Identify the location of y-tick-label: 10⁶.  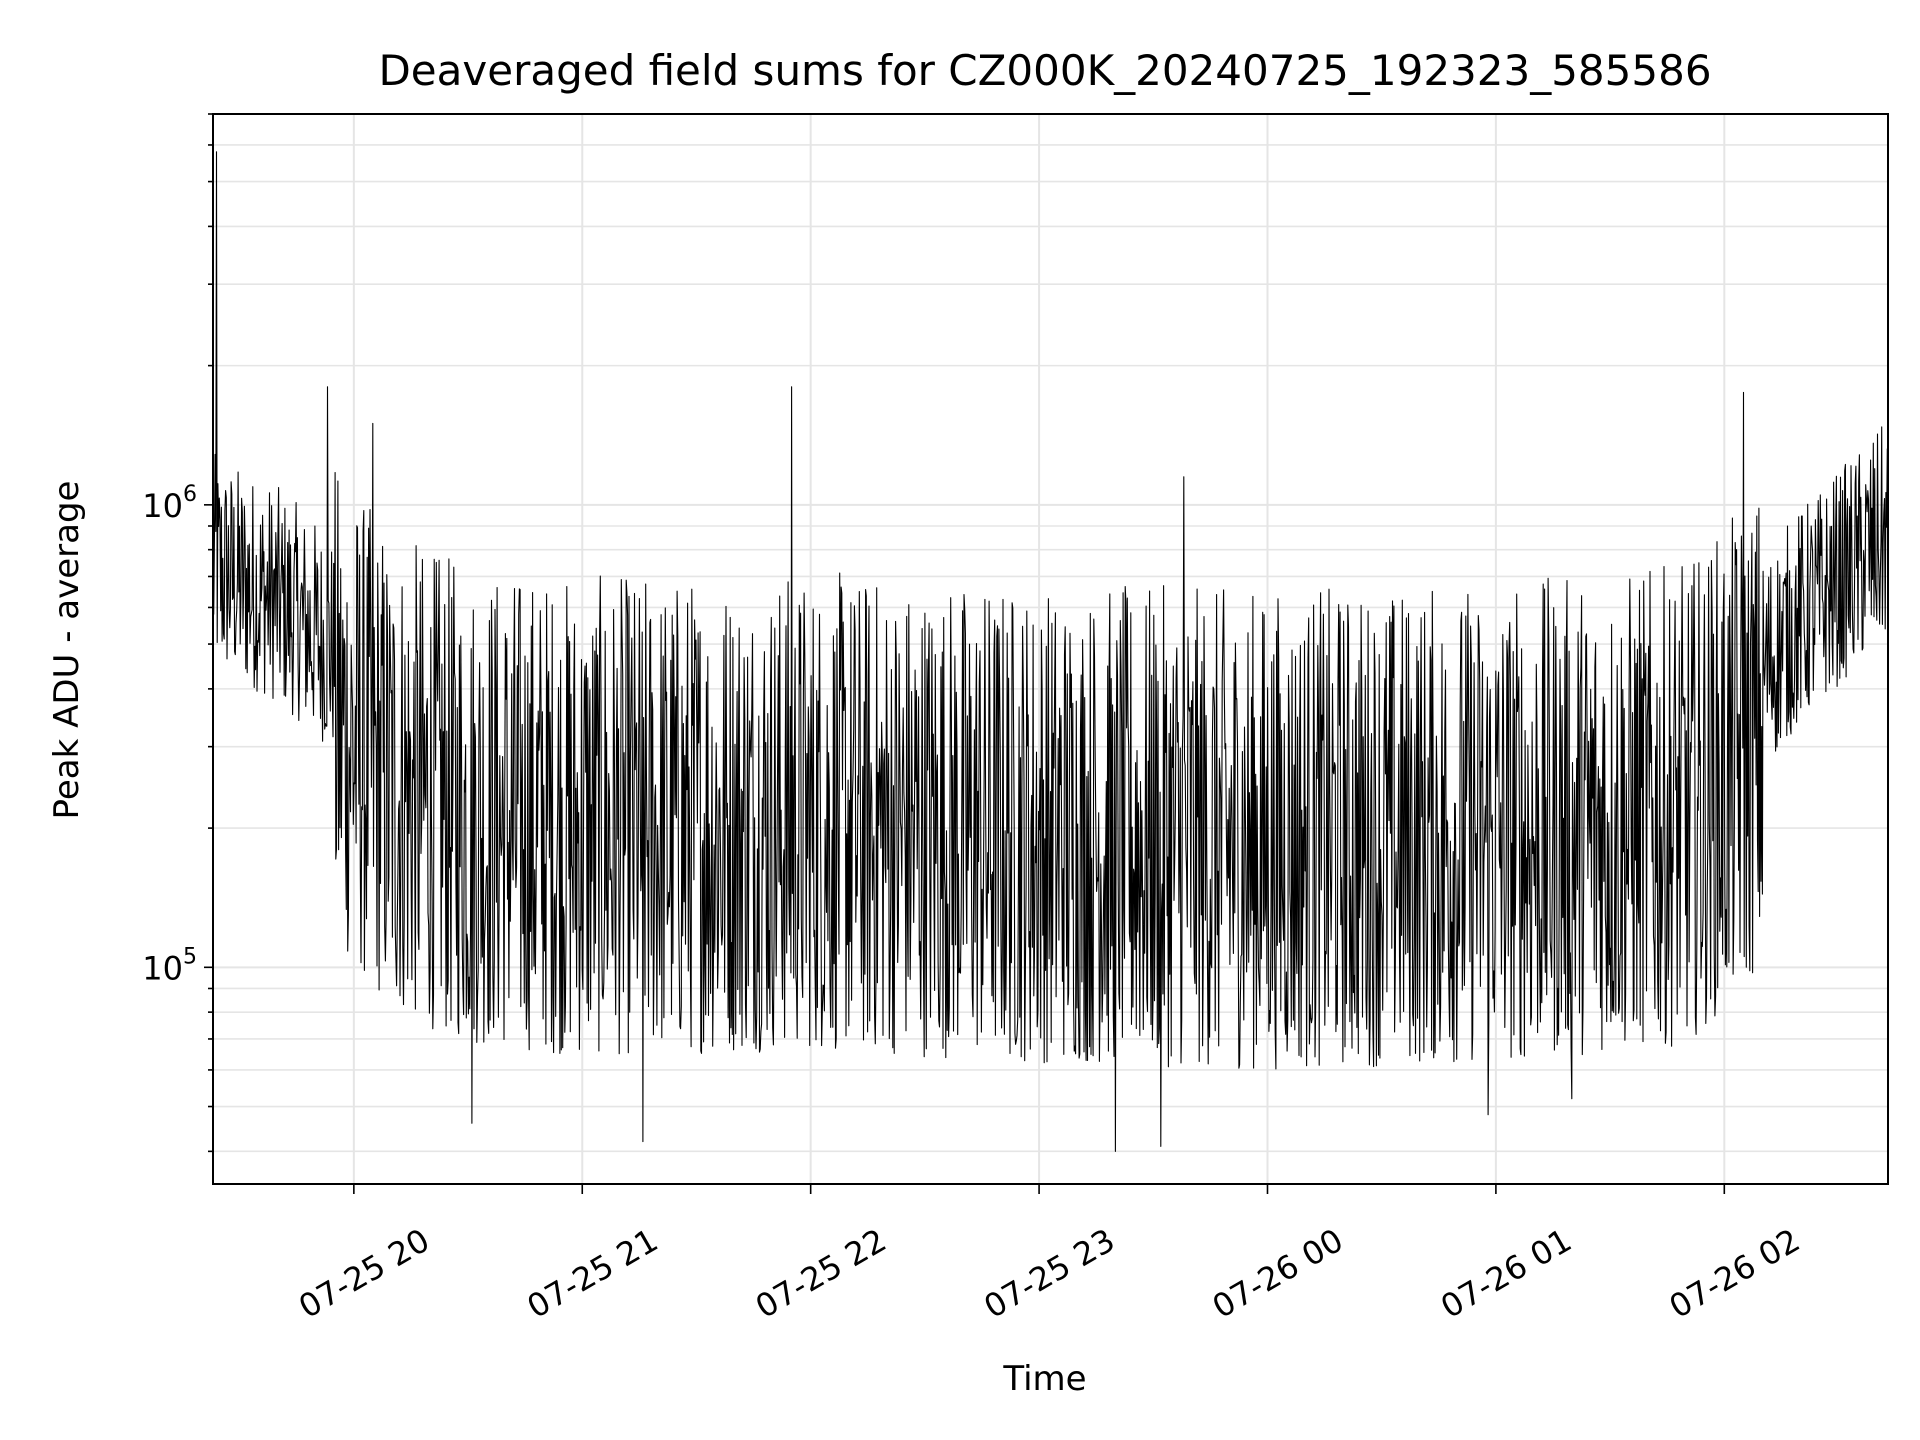
(169, 503).